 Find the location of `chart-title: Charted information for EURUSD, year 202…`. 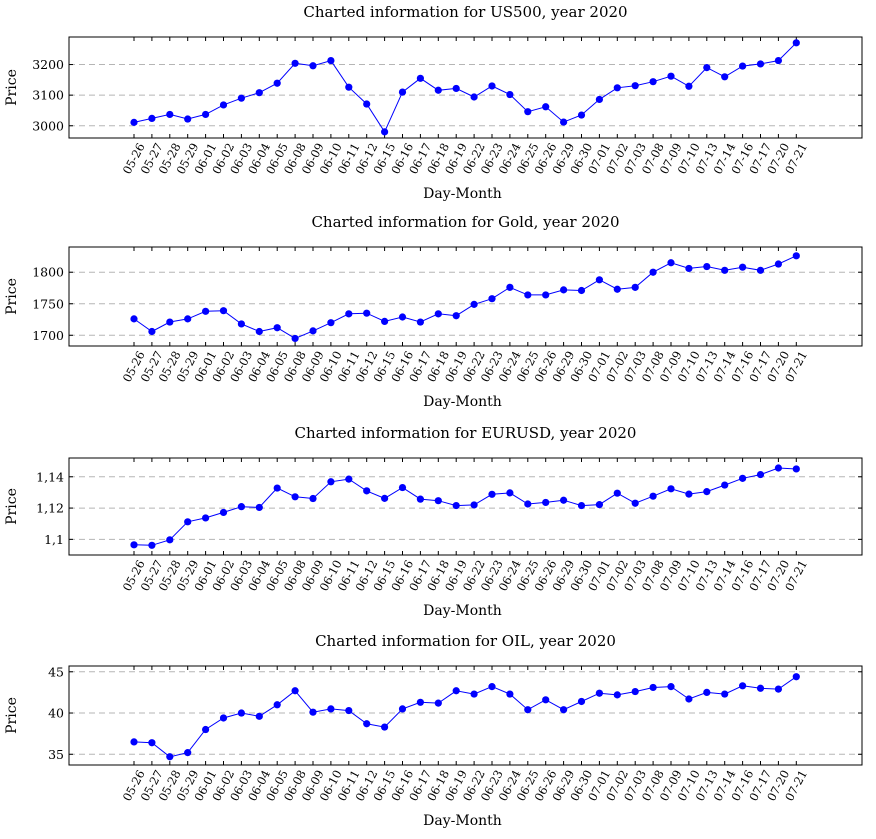

chart-title: Charted information for EURUSD, year 202… is located at coordinates (466, 433).